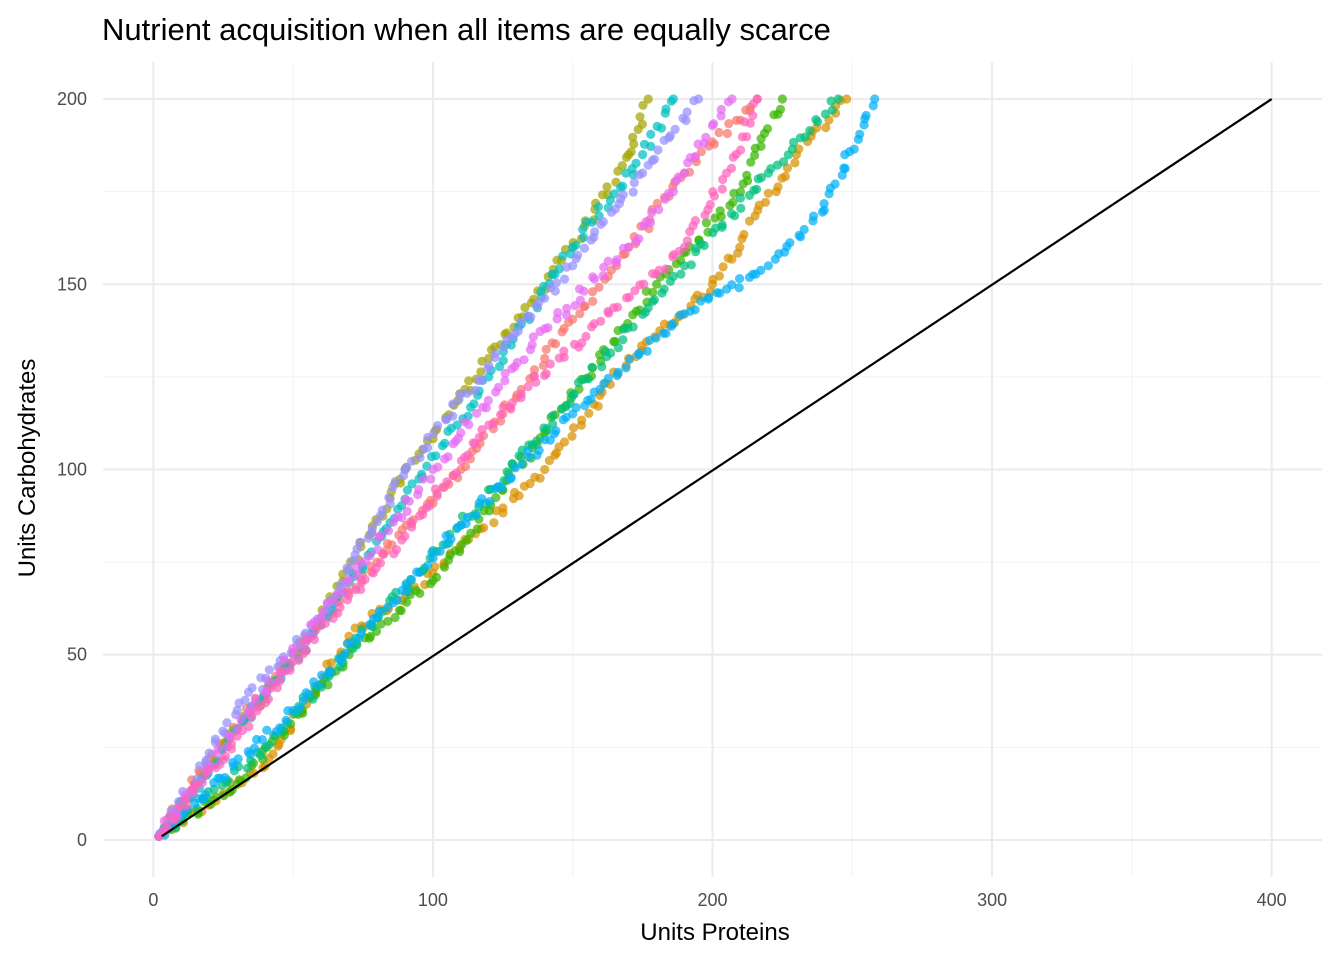  I want to click on x-tick-label: 200, so click(712, 900).